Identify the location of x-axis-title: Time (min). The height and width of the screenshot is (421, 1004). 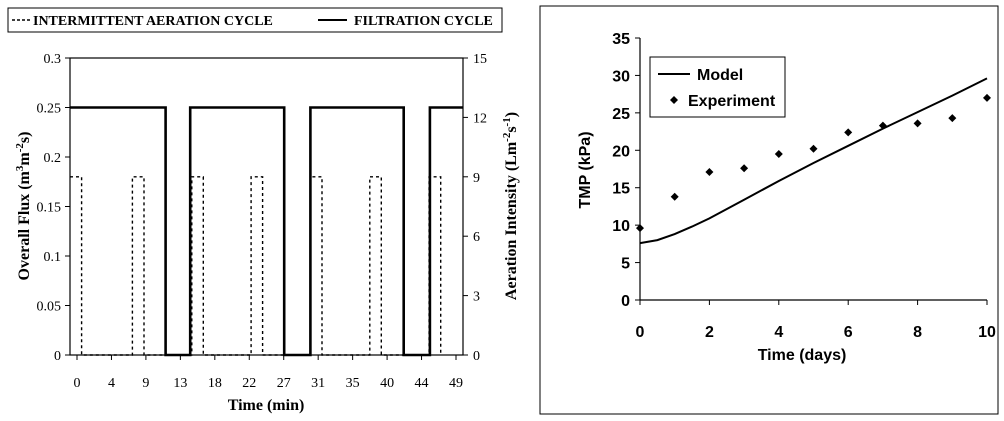
(266, 405).